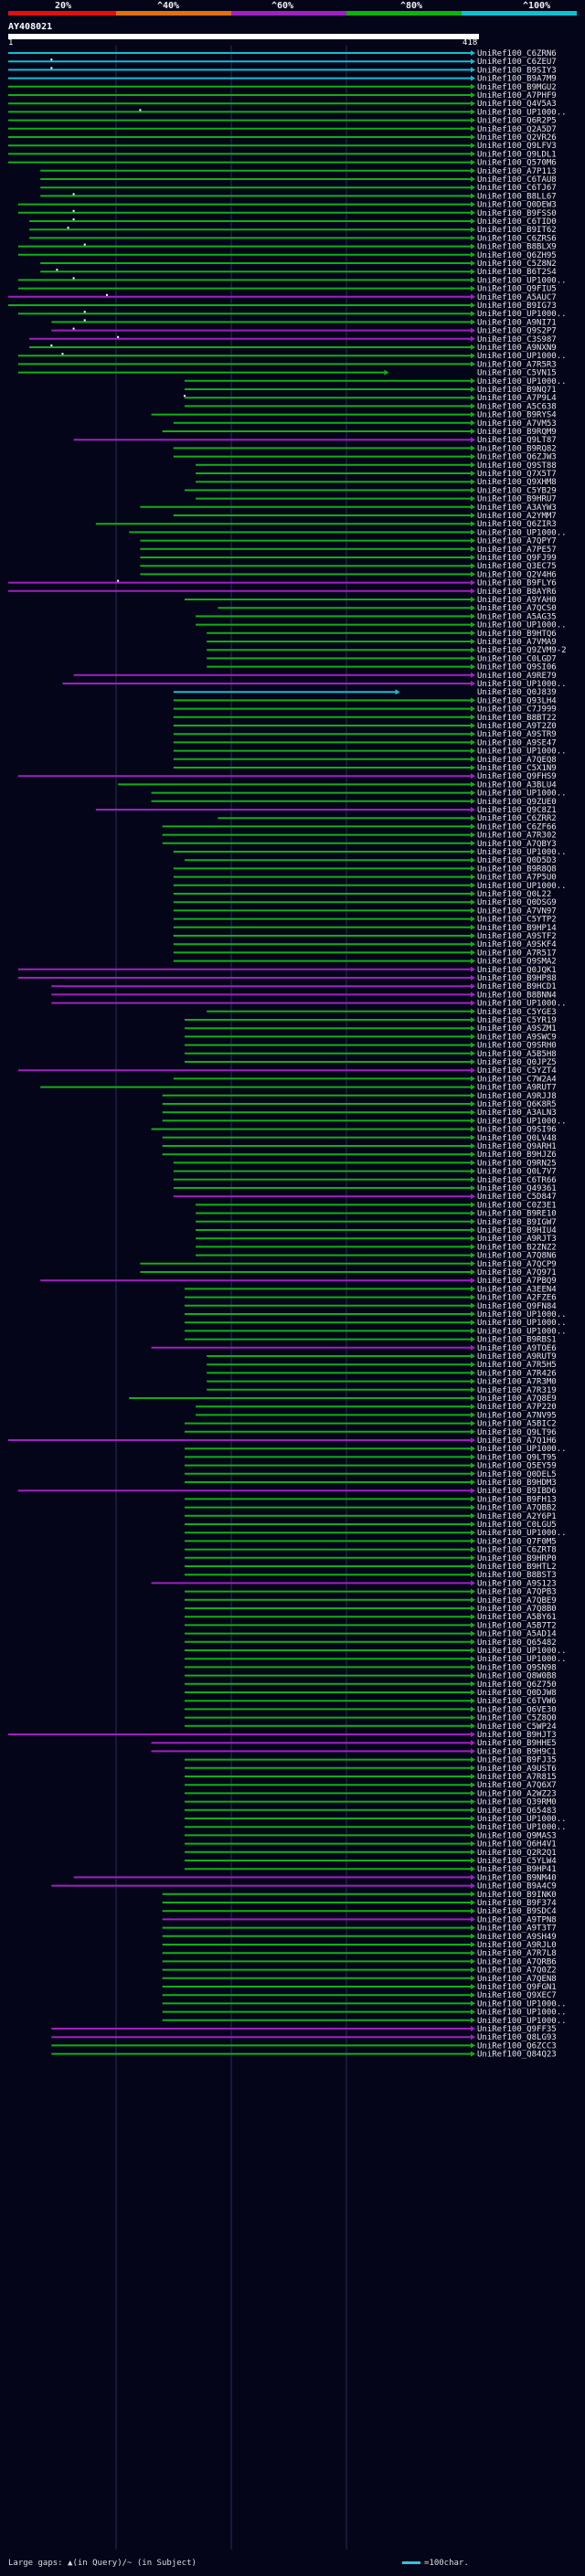  What do you see at coordinates (517, 196) in the screenshot?
I see `hit-label: UniRef100_B8LL67` at bounding box center [517, 196].